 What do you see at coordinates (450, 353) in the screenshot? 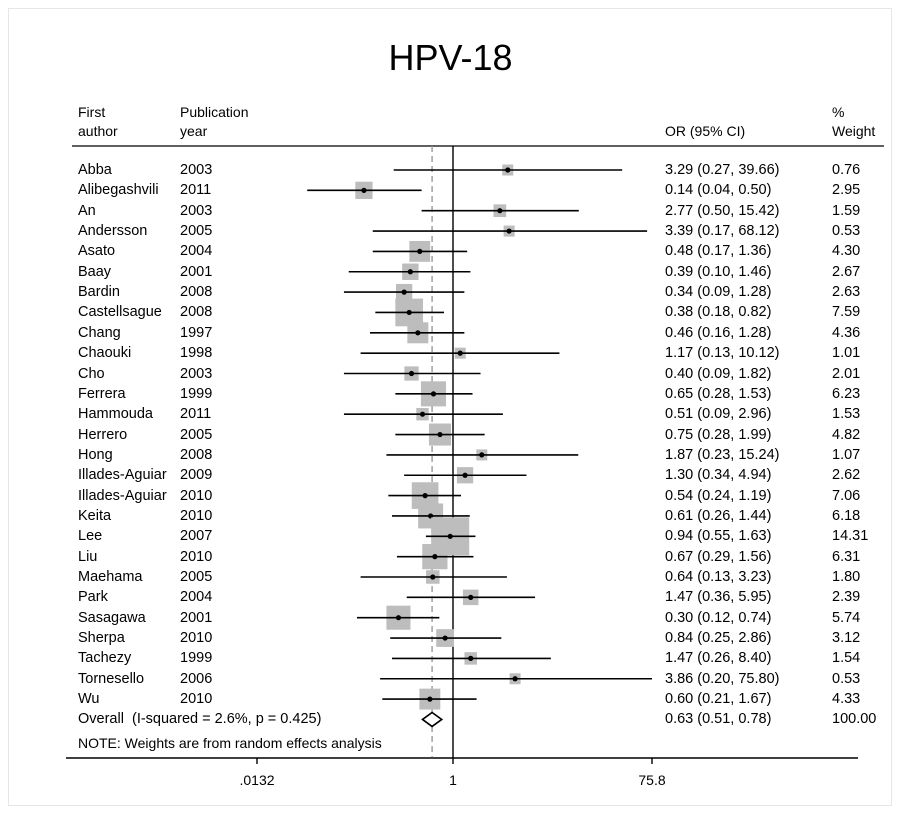
I see `study-row: Chaouki 1998 1.17 (0.13, 10.12) 1.01` at bounding box center [450, 353].